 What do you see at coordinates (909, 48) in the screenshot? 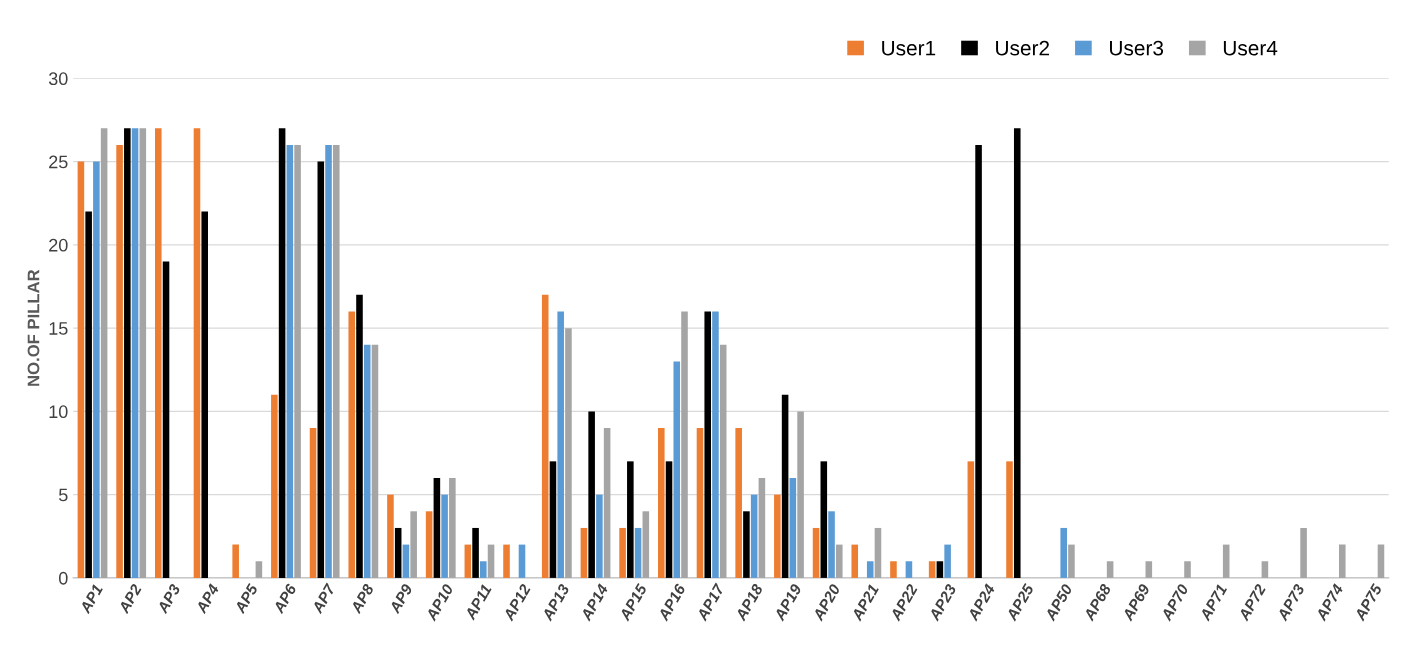
I see `legend-label: User1` at bounding box center [909, 48].